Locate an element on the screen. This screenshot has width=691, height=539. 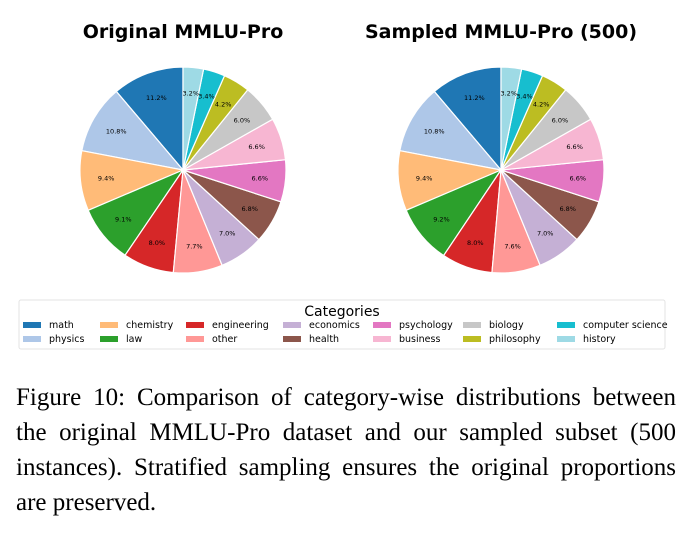
legend-label-law: law is located at coordinates (134, 339).